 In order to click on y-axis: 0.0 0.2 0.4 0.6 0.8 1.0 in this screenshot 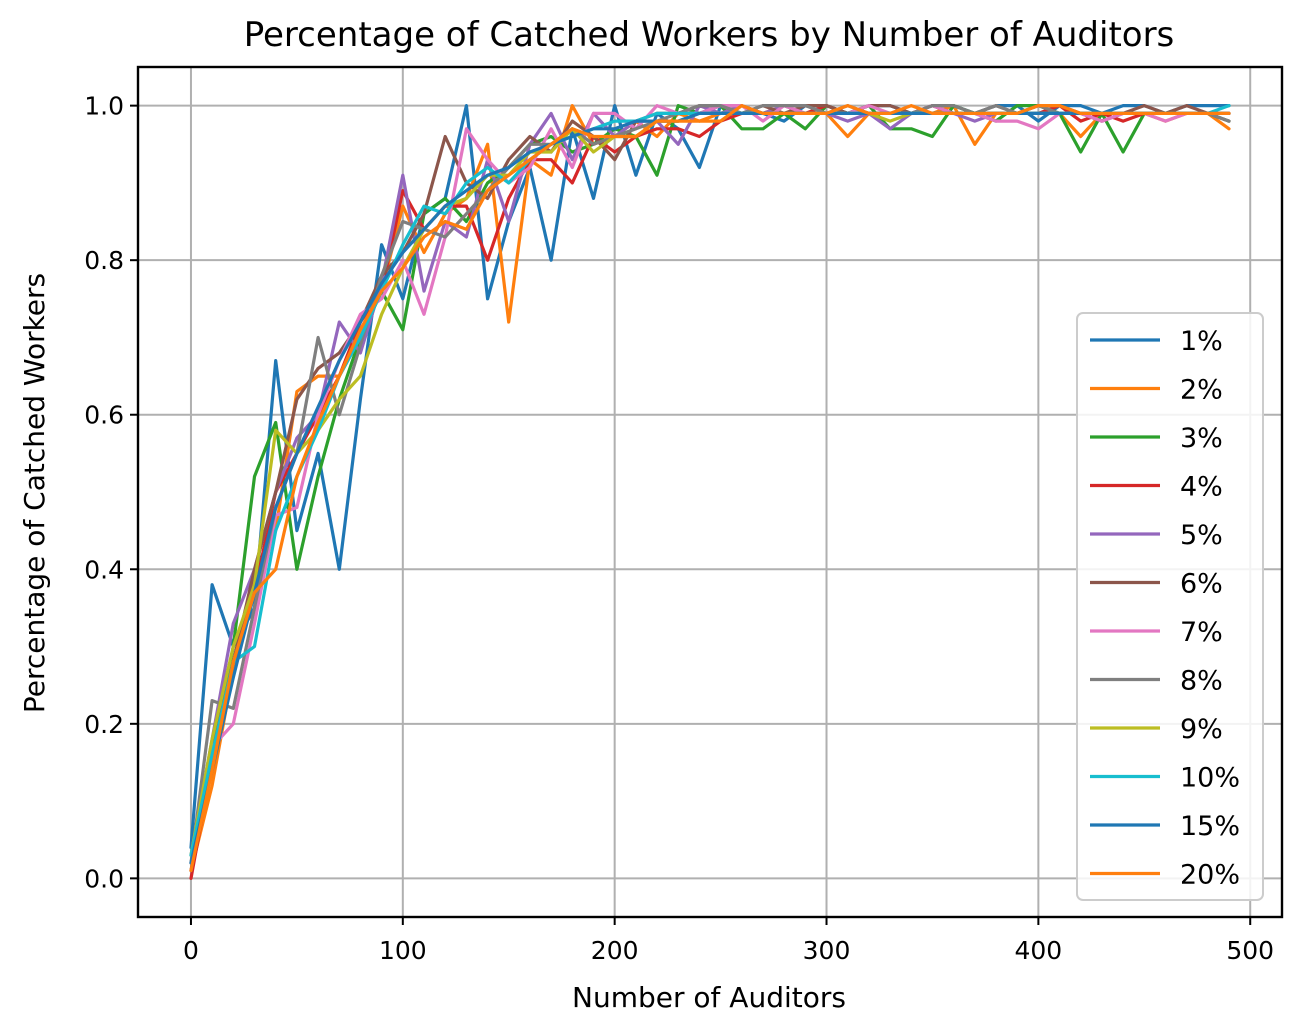, I will do `click(111, 492)`.